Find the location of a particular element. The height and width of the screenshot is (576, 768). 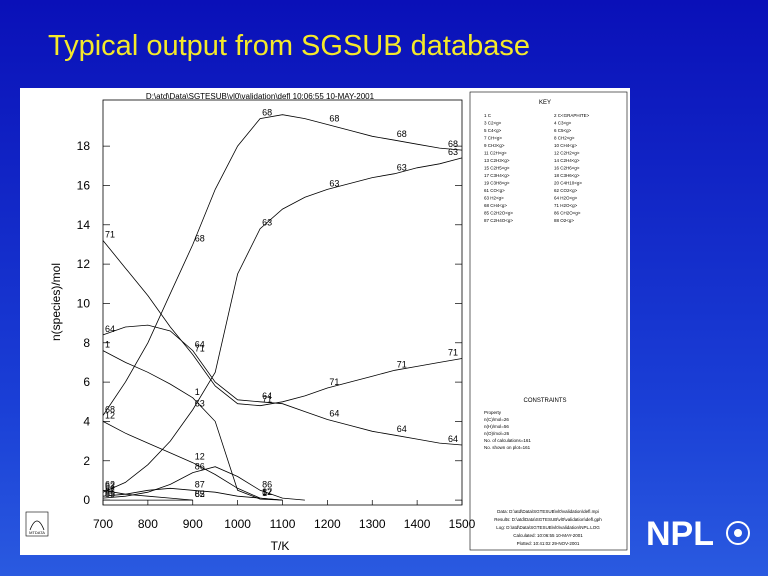

logo-icon is located at coordinates (37, 525).